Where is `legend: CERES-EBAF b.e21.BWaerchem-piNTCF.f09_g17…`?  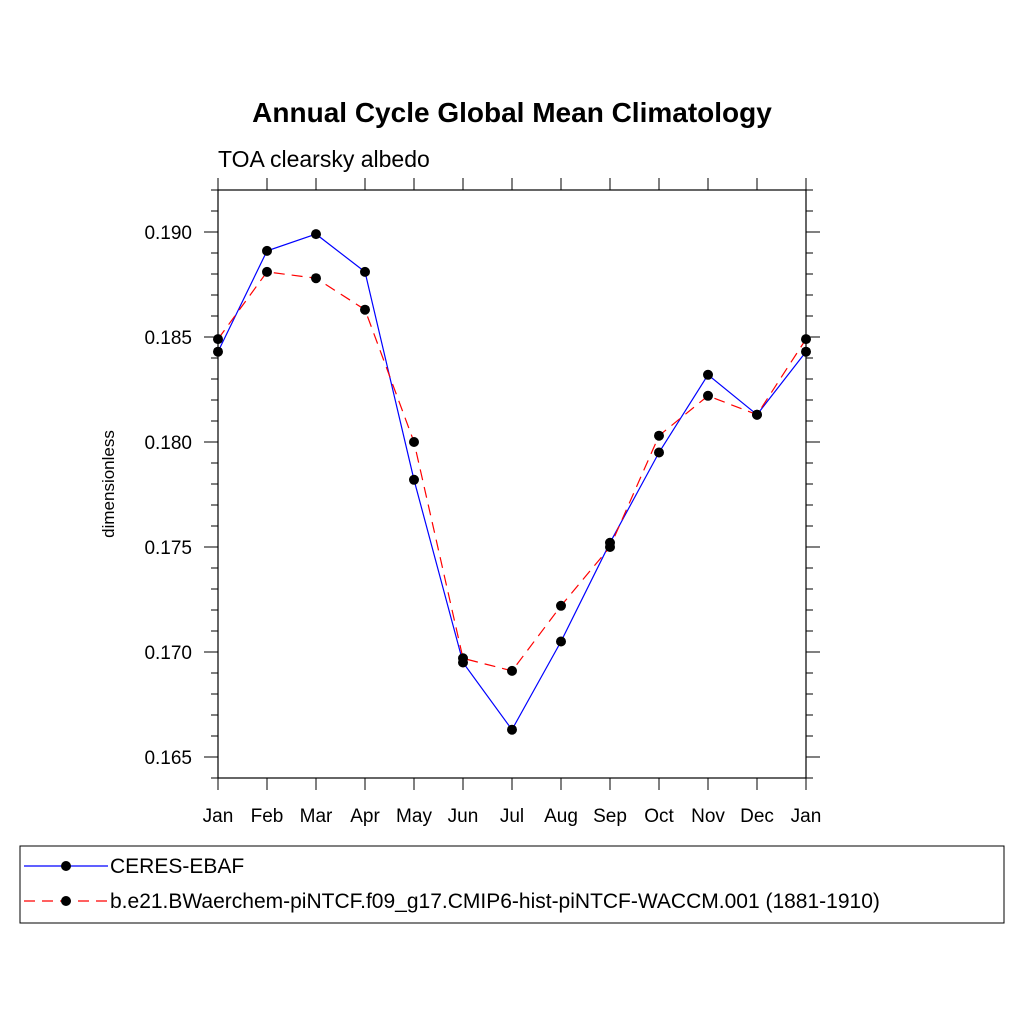 legend: CERES-EBAF b.e21.BWaerchem-piNTCF.f09_g17… is located at coordinates (512, 884).